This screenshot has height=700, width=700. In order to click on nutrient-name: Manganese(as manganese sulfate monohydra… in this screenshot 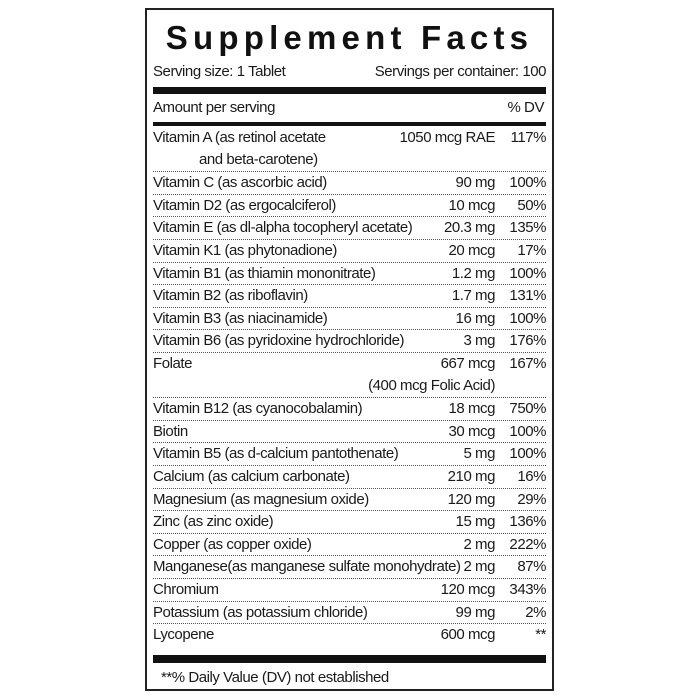, I will do `click(307, 567)`.